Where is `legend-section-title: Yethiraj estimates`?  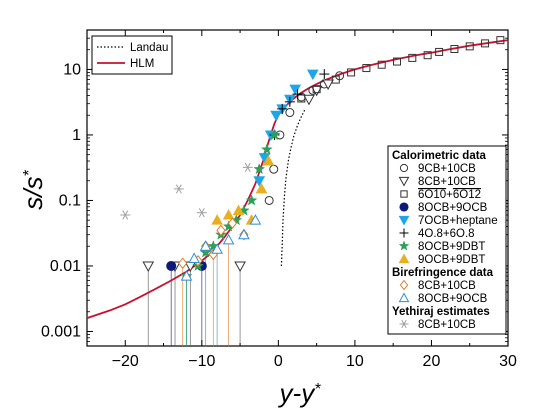
legend-section-title: Yethiraj estimates is located at coordinates (441, 312).